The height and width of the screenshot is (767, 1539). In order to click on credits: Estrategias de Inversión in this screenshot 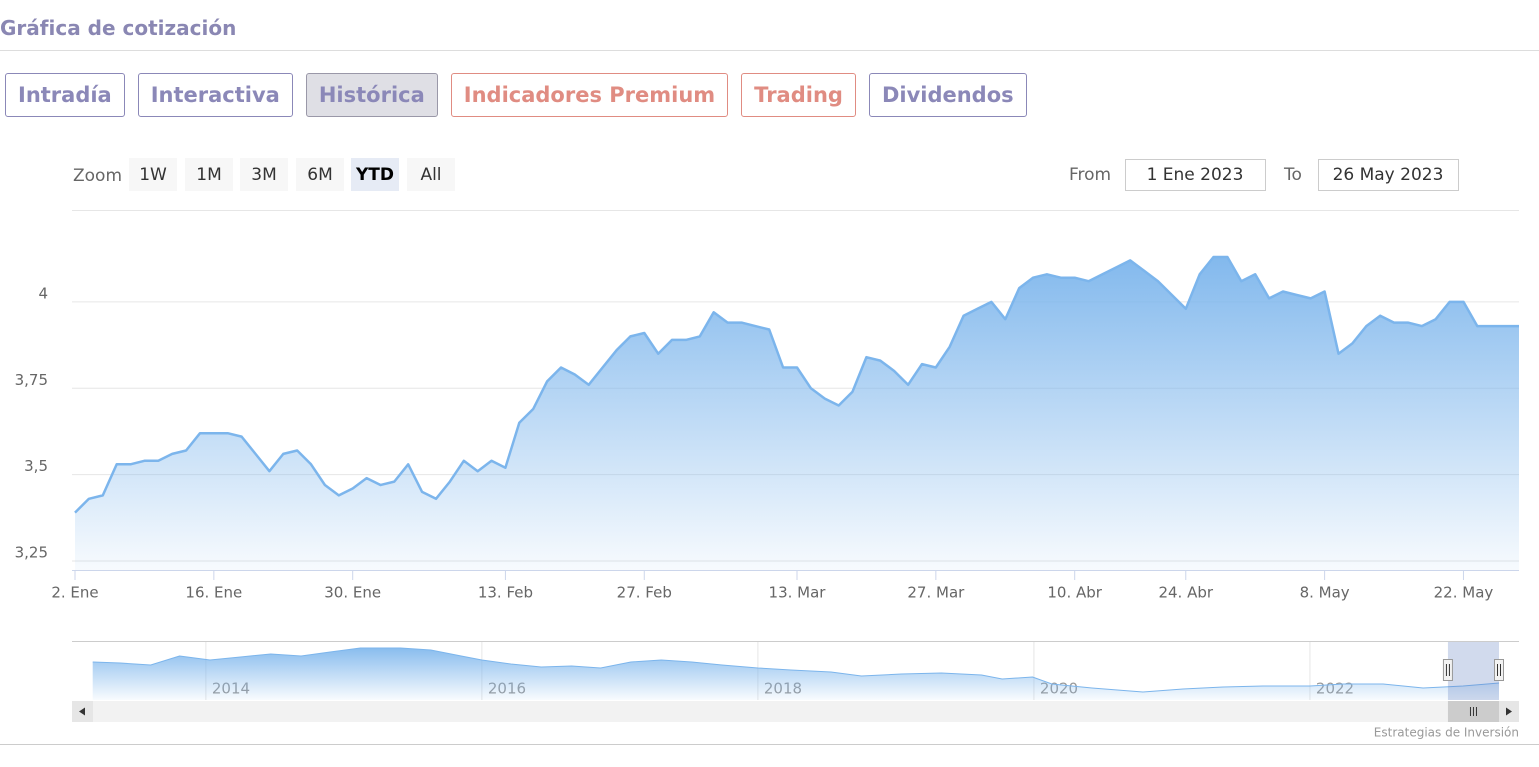, I will do `click(1446, 733)`.